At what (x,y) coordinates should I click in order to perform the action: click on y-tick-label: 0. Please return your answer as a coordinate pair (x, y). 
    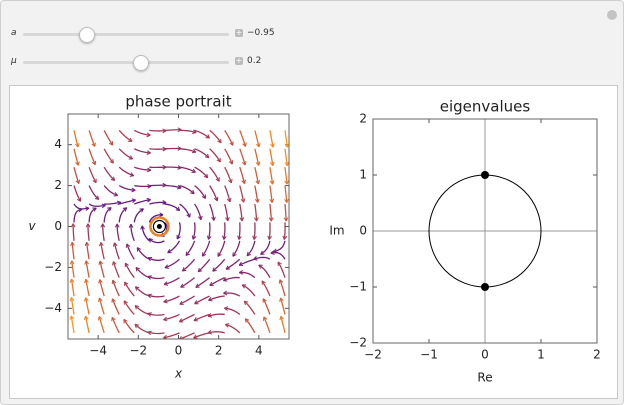
    Looking at the image, I should click on (363, 231).